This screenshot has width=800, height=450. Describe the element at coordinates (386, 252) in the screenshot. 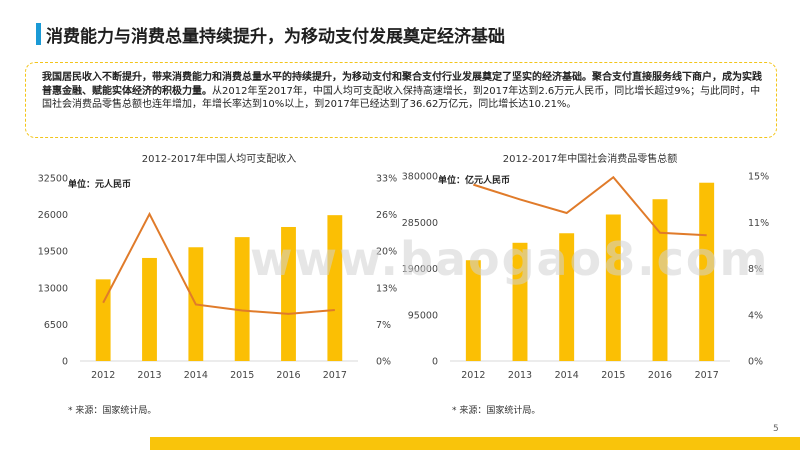

I see `right-axis-tick-label: 20%` at that location.